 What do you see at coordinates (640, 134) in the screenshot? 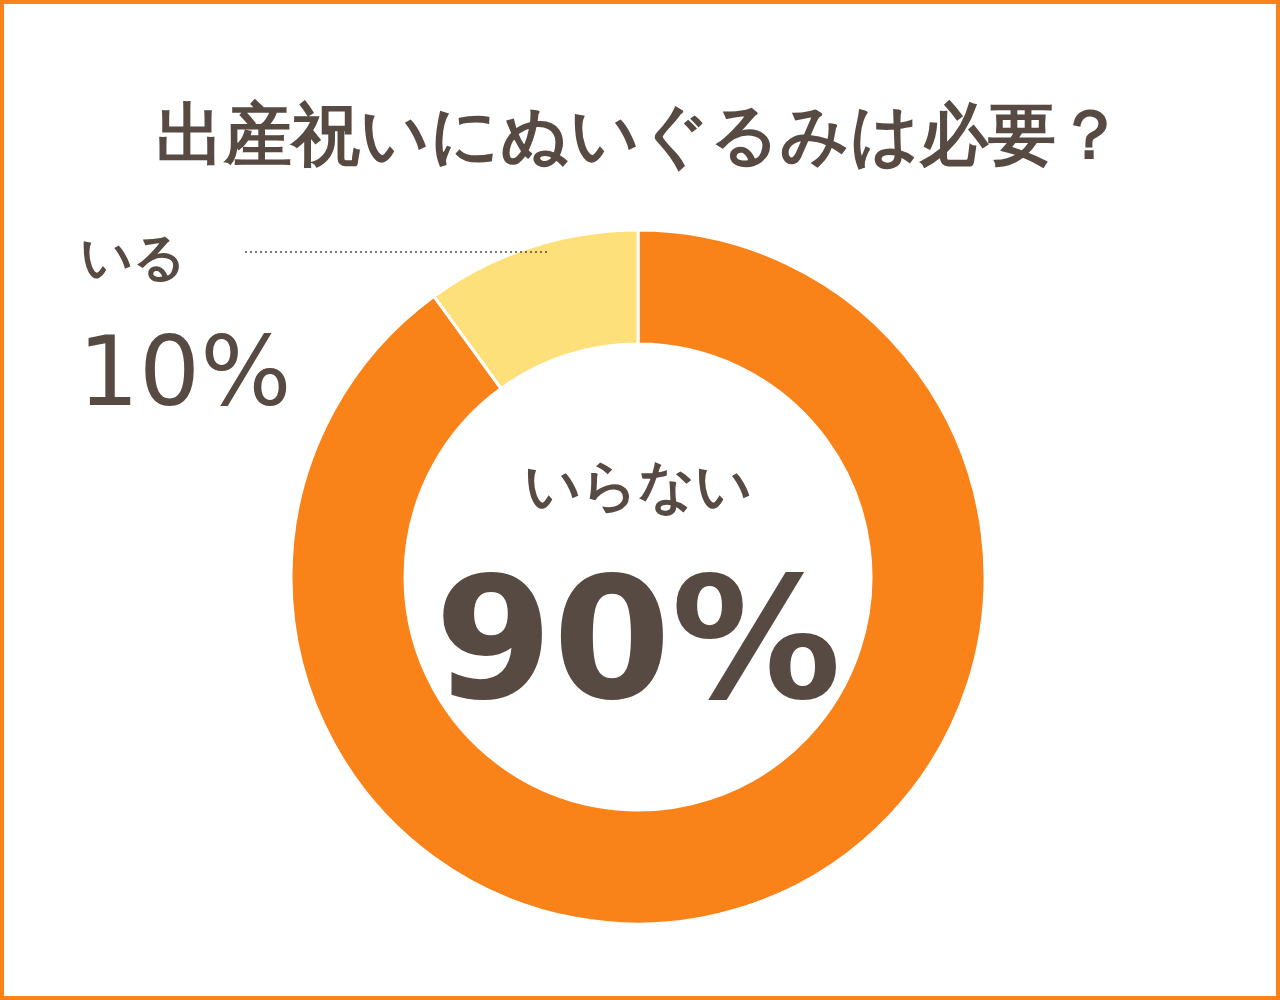
I see `title: 出産祝いにぬいぐるみは必要？` at bounding box center [640, 134].